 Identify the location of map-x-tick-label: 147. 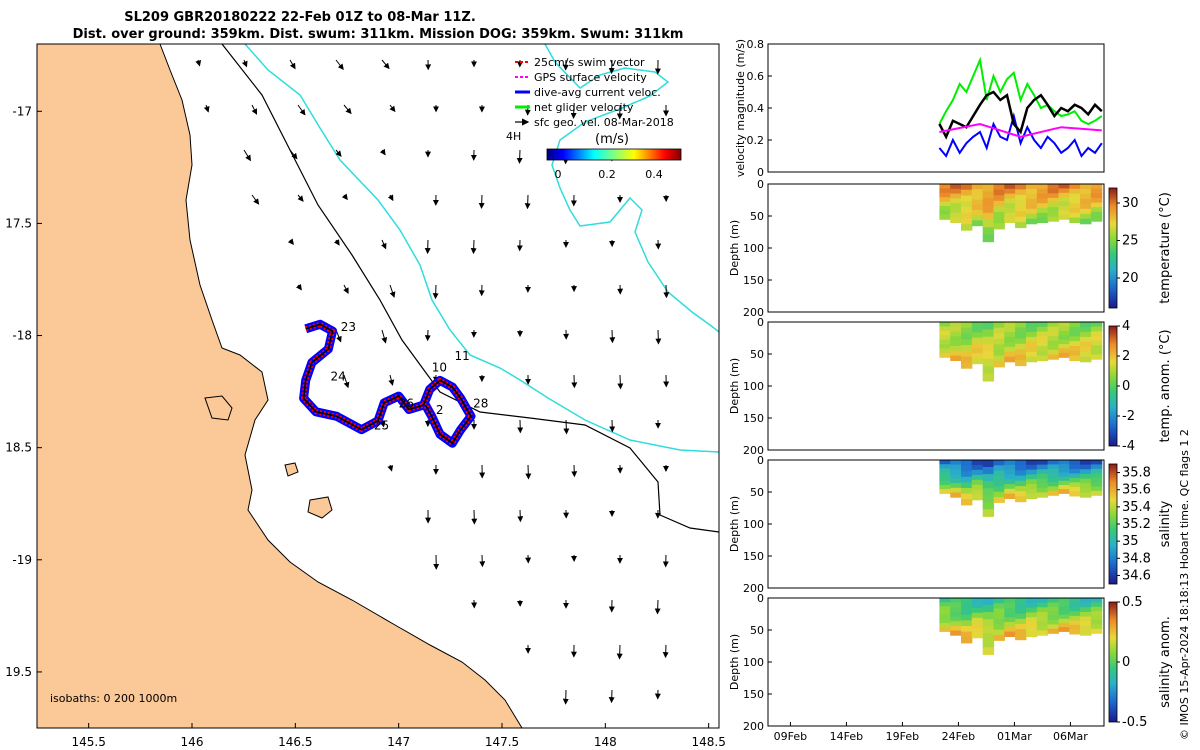
(398, 742).